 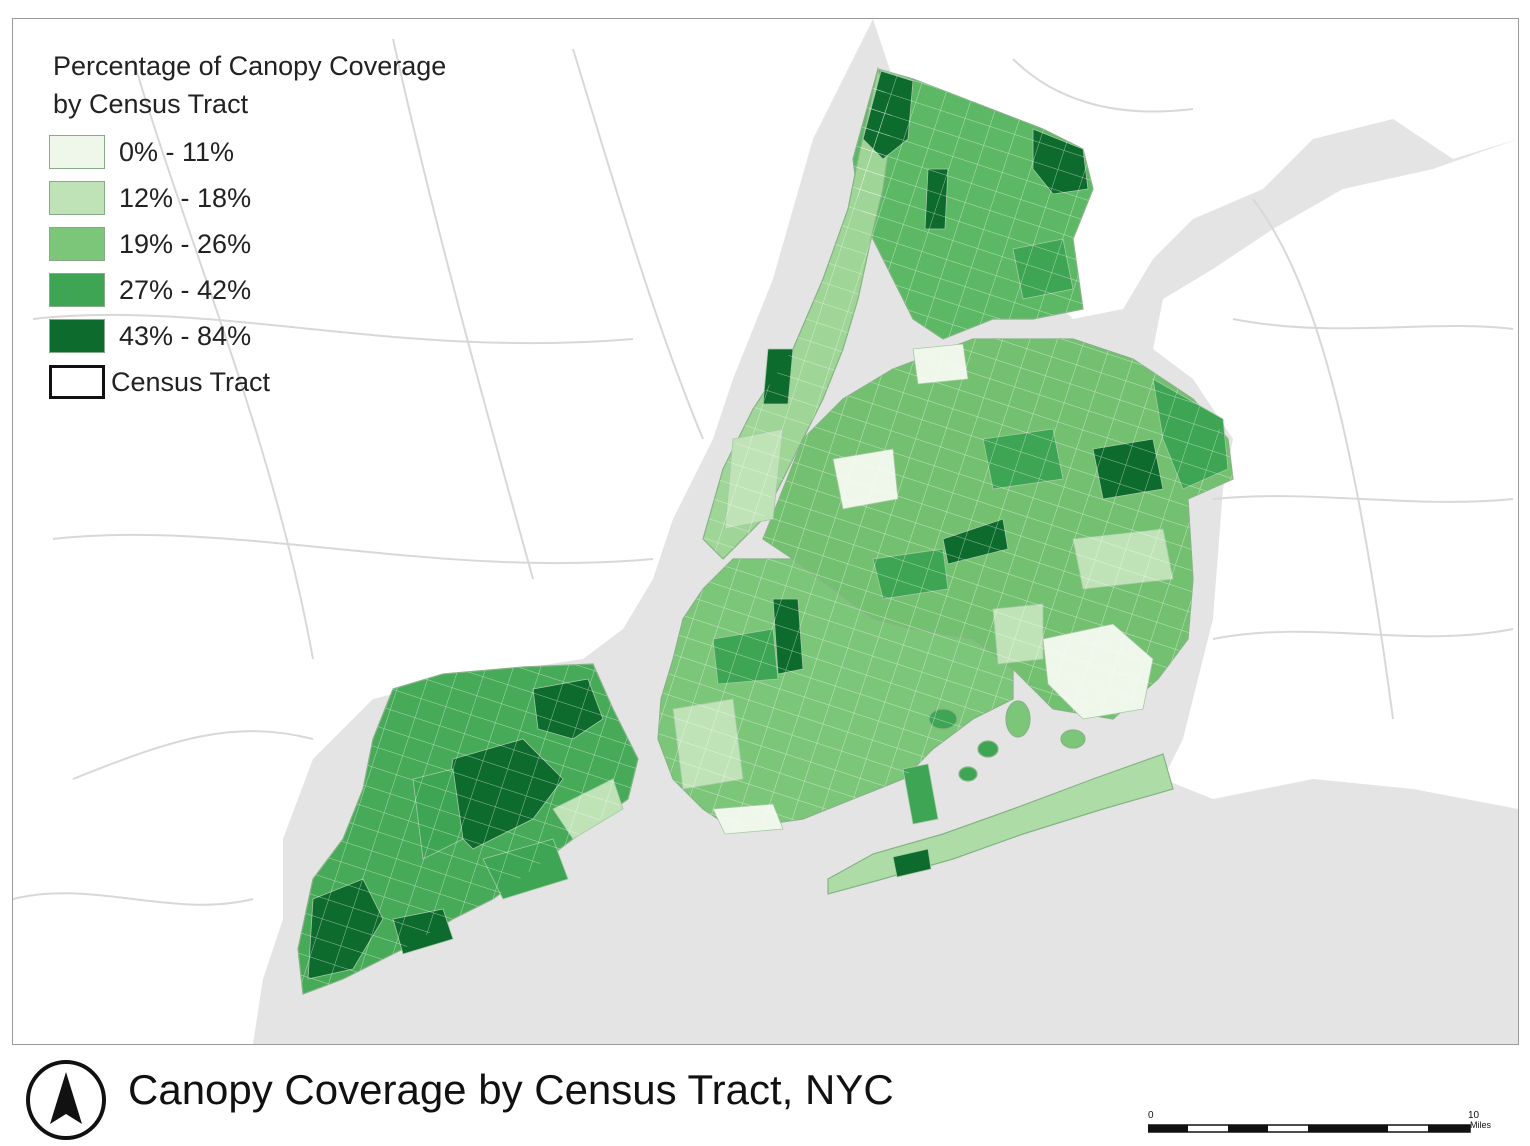 I want to click on map-title: Canopy Coverage by Census Tract, NYC, so click(x=511, y=1089).